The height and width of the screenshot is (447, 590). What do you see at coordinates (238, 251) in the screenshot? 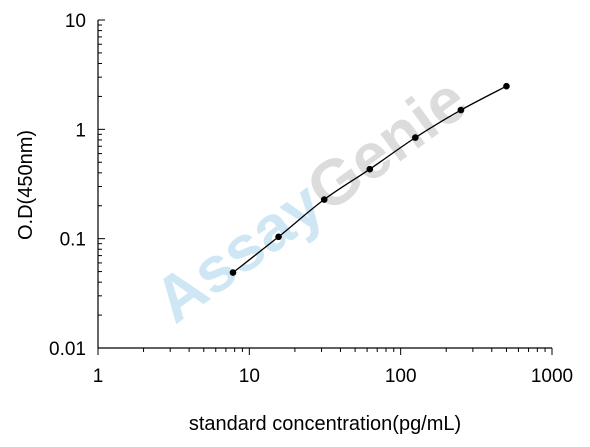
I see `watermark-part1: Assay` at bounding box center [238, 251].